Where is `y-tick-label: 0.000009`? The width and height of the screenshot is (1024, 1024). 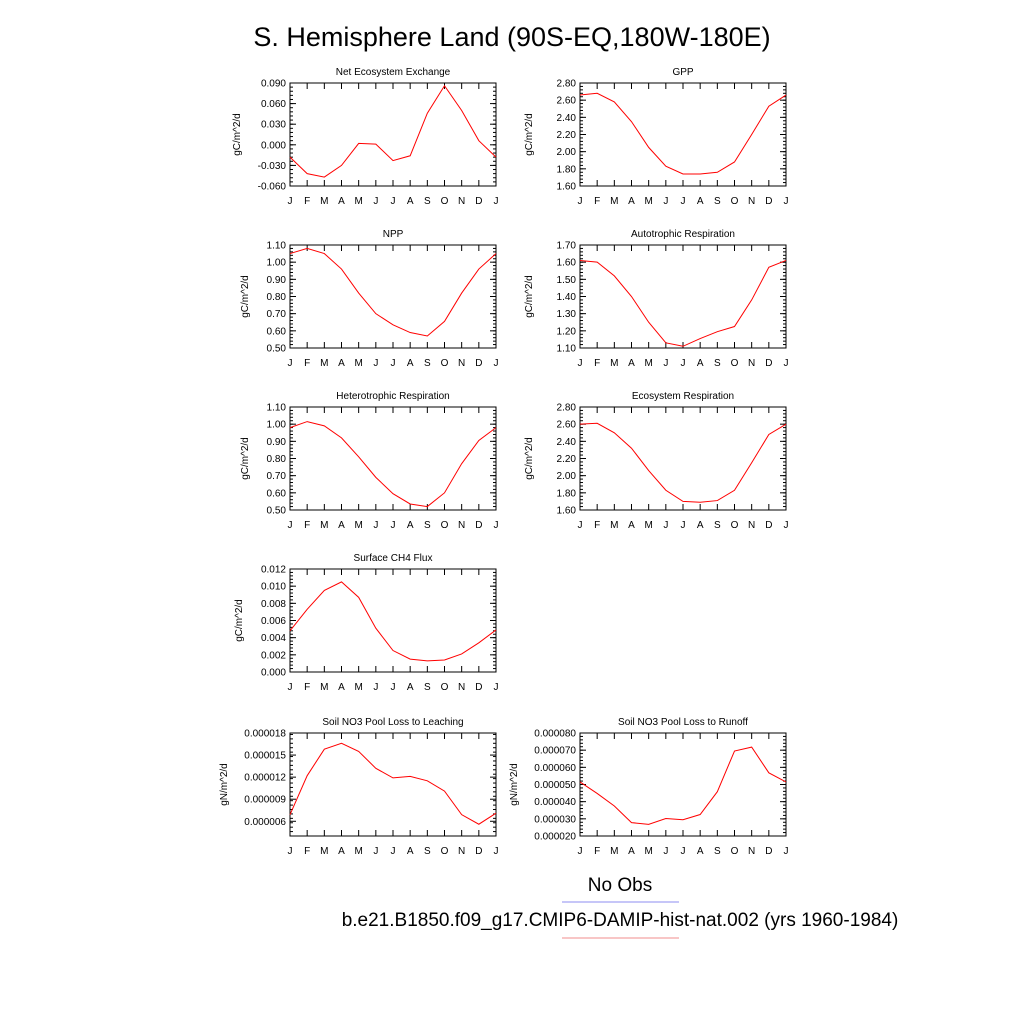
y-tick-label: 0.000009 is located at coordinates (265, 800).